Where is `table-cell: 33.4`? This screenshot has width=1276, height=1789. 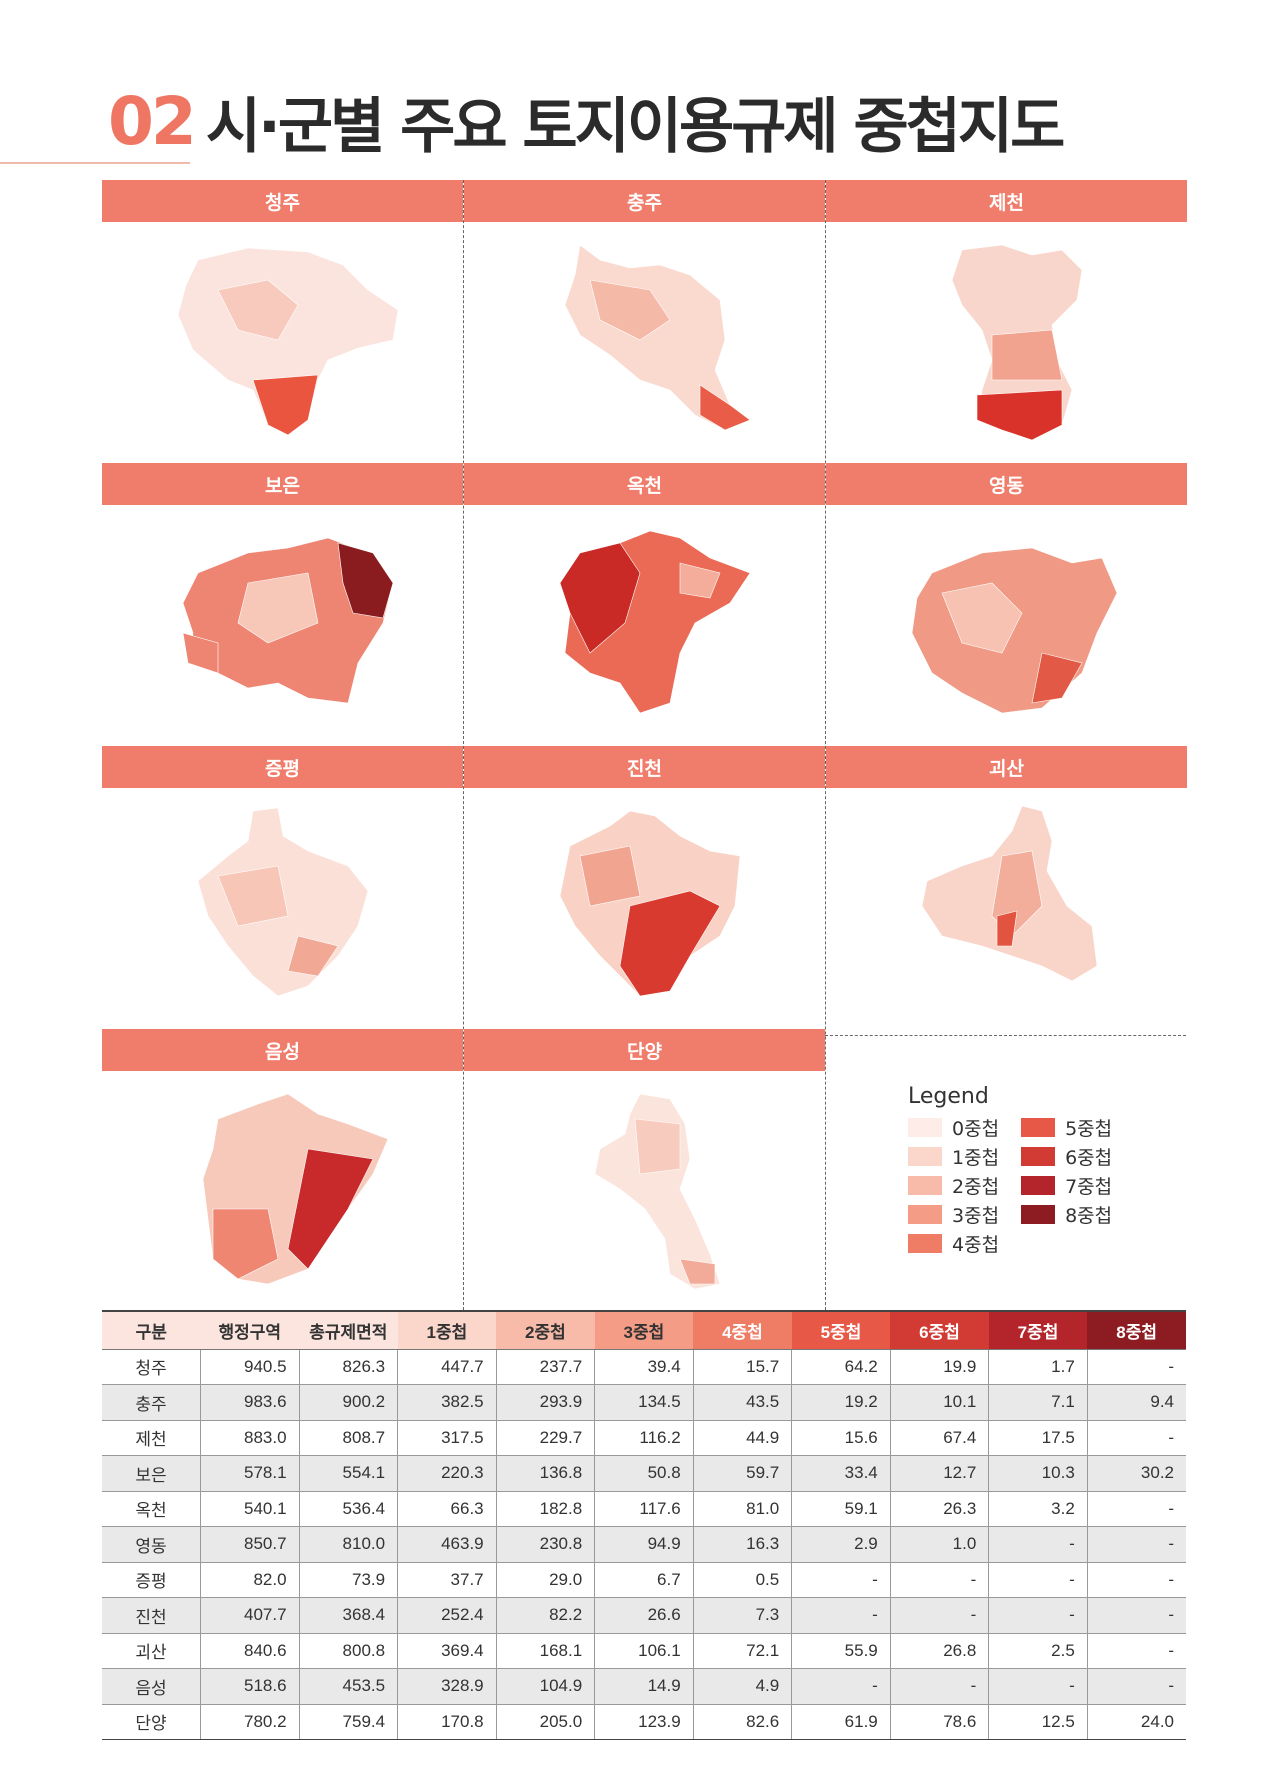 table-cell: 33.4 is located at coordinates (841, 1473).